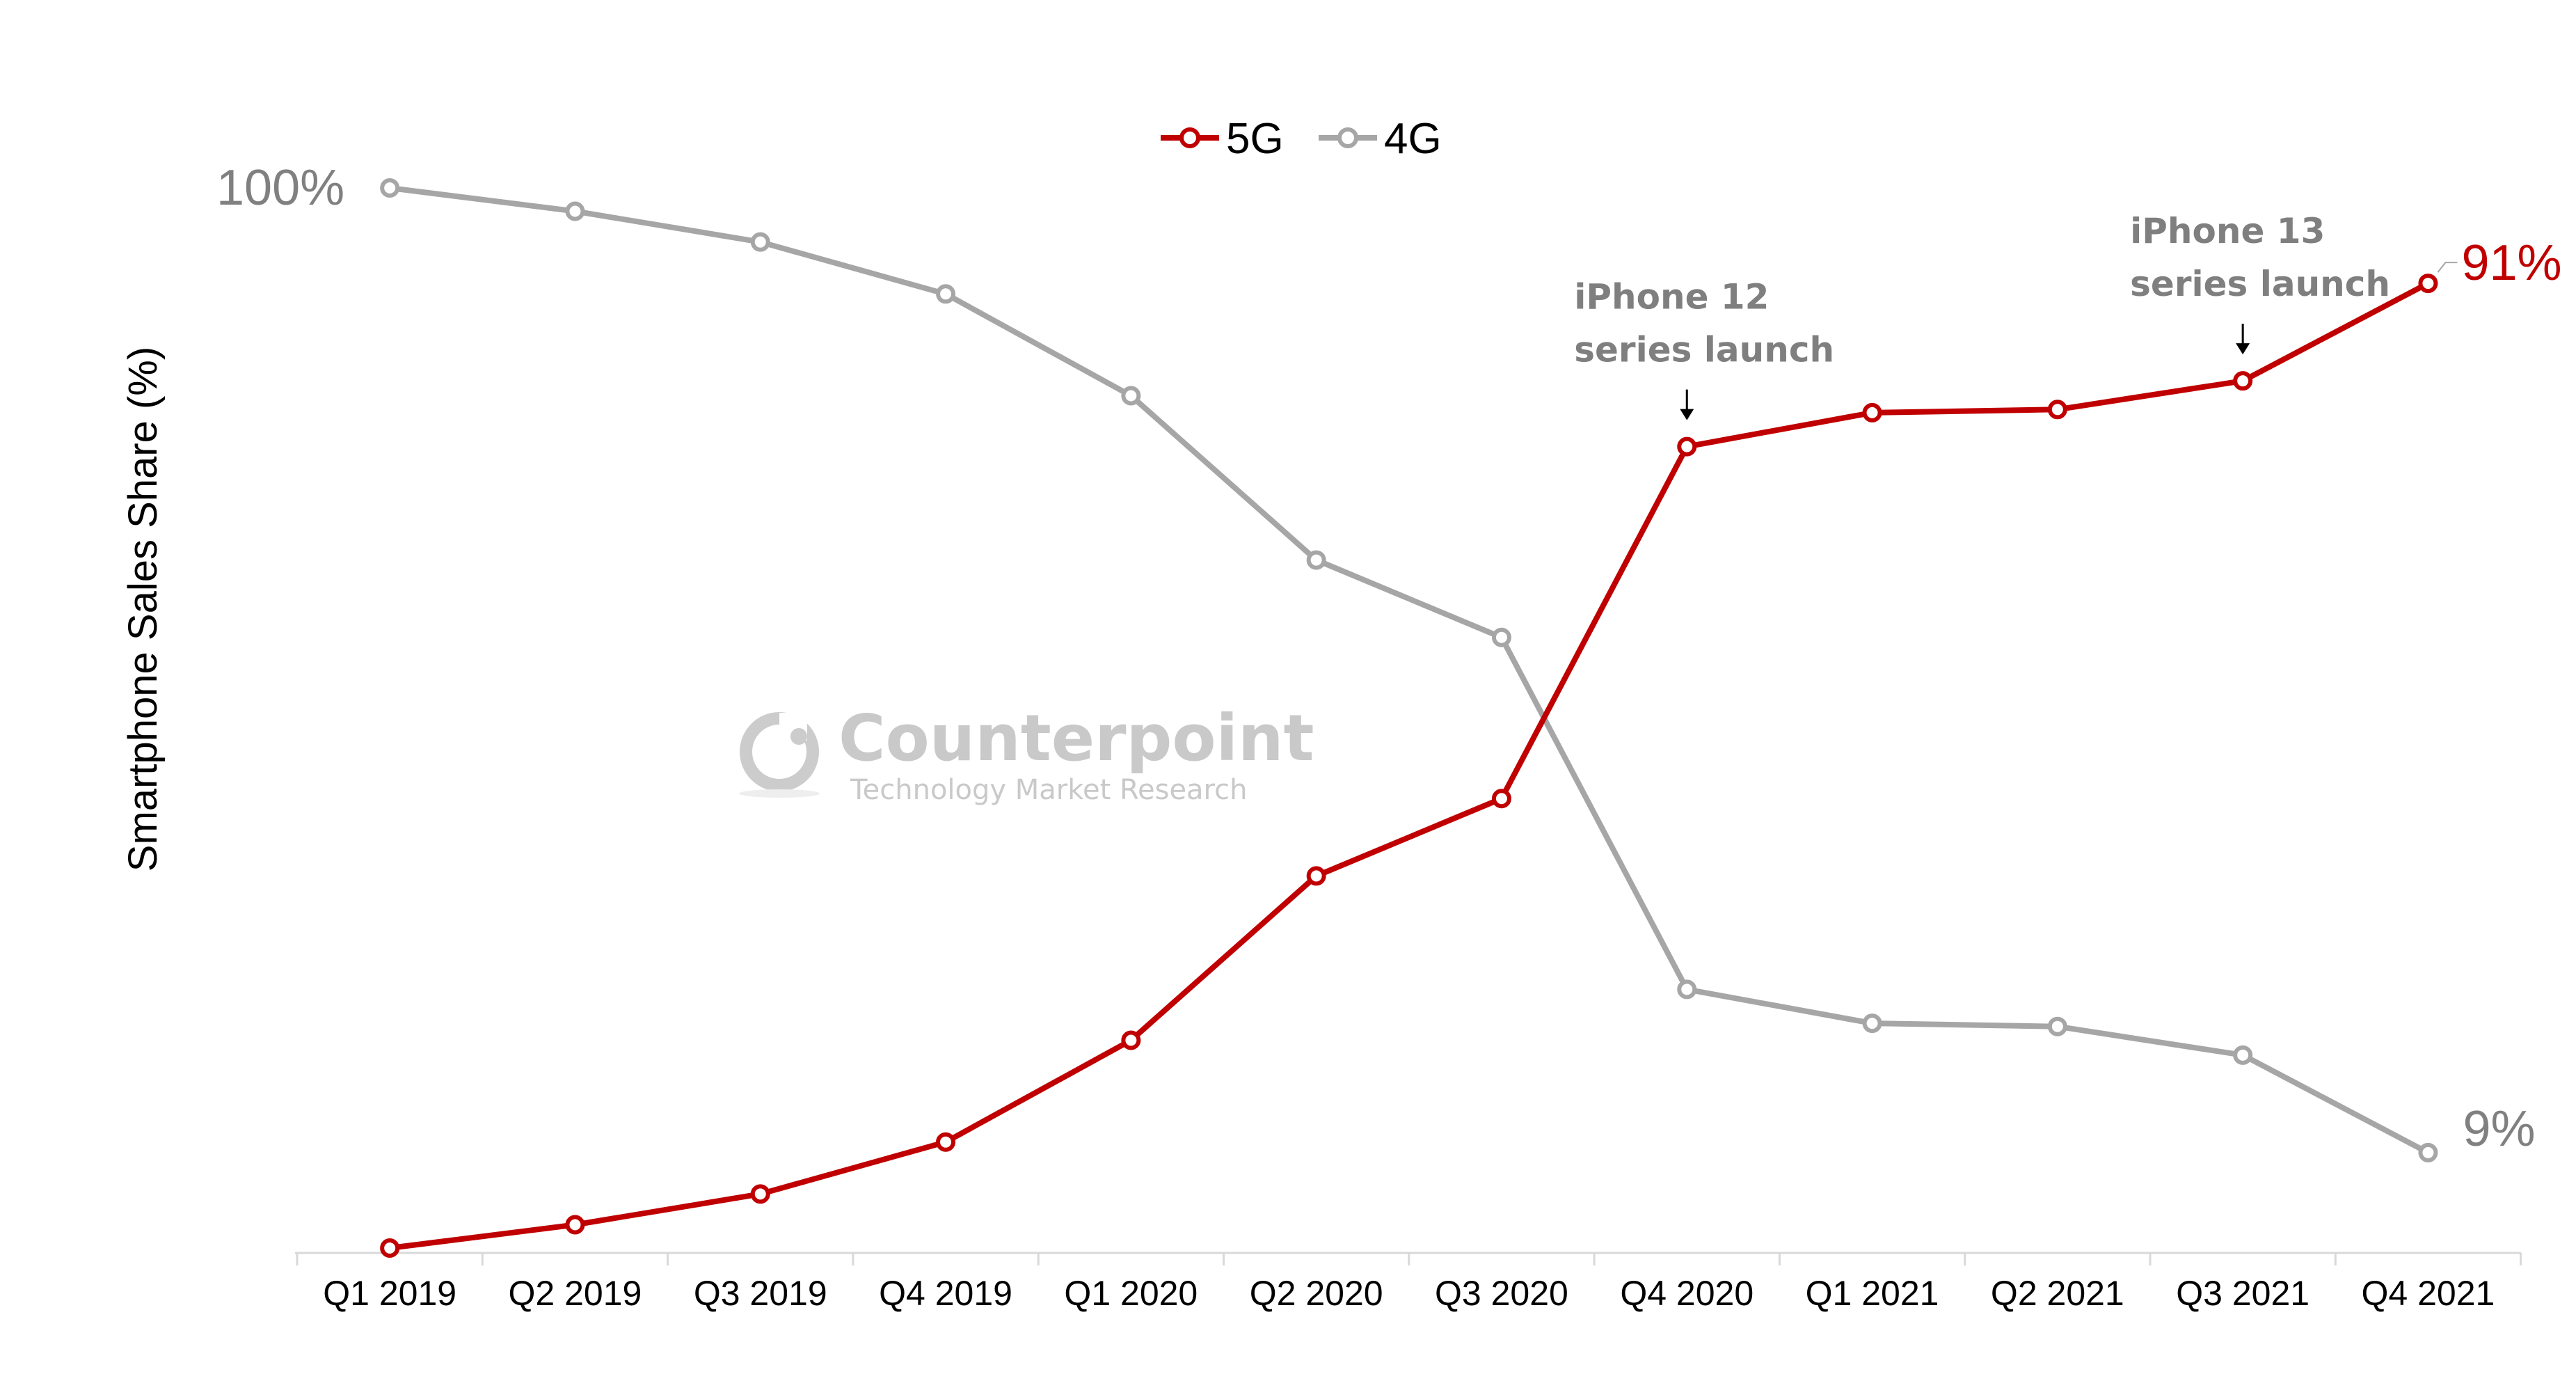  I want to click on watermark: Counterpoint Technology Market Research, so click(1026, 753).